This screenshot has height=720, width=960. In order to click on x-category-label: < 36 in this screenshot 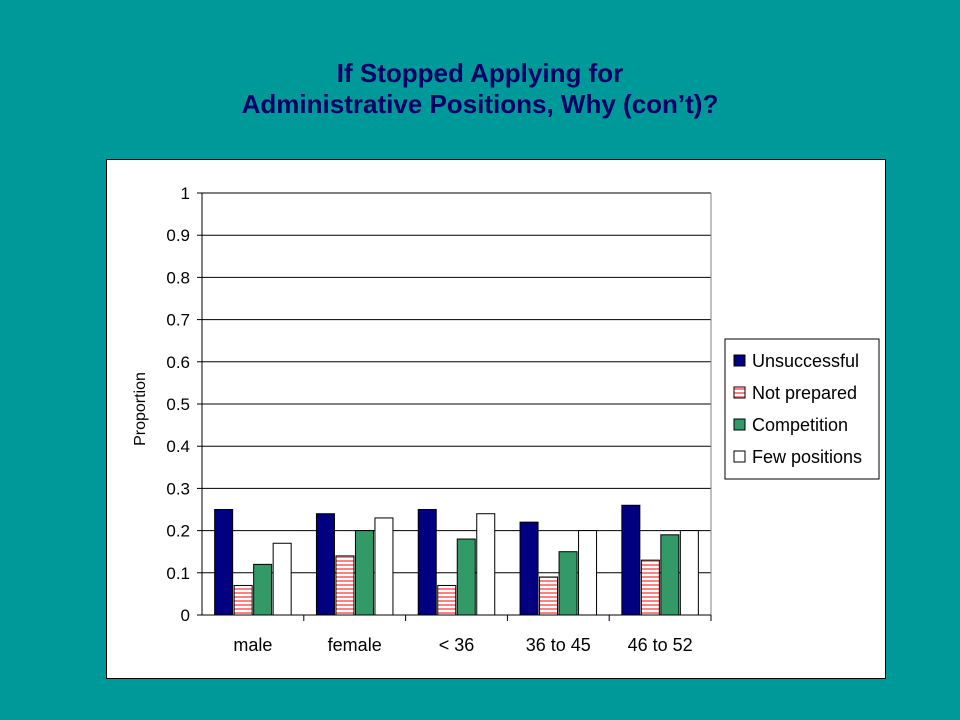, I will do `click(457, 645)`.